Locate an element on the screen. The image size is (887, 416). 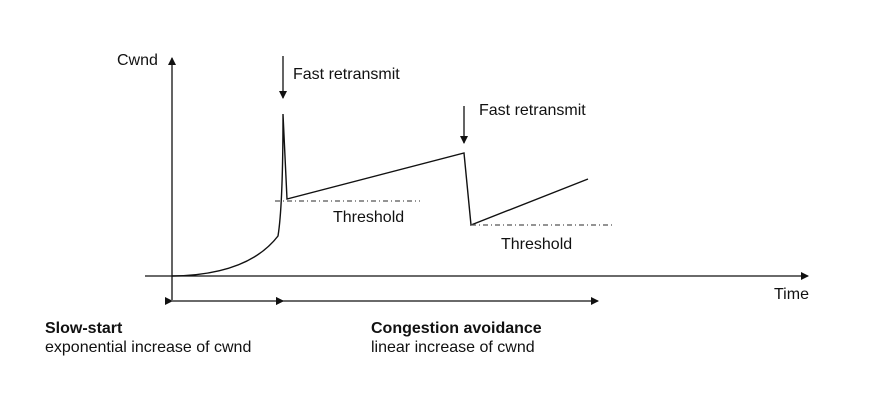
threshold-label-1: Threshold is located at coordinates (369, 217).